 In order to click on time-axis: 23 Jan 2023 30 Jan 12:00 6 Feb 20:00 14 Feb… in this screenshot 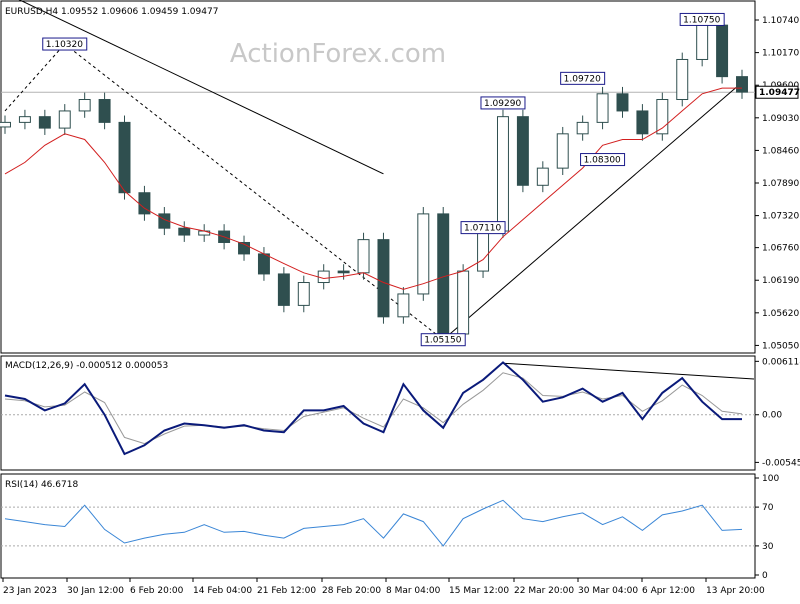, I will do `click(383, 587)`.